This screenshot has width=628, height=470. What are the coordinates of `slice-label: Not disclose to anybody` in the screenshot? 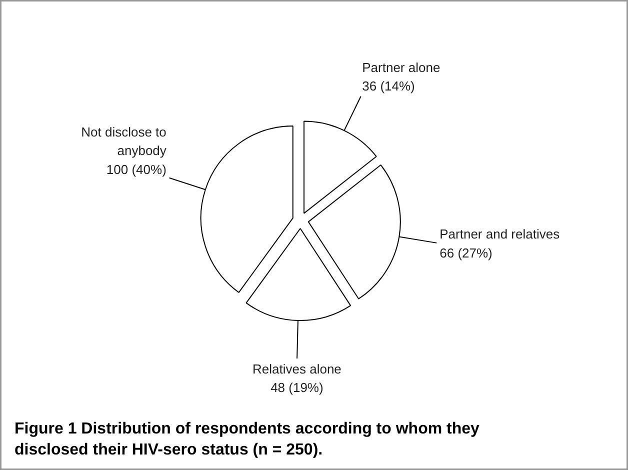 It's located at (124, 141).